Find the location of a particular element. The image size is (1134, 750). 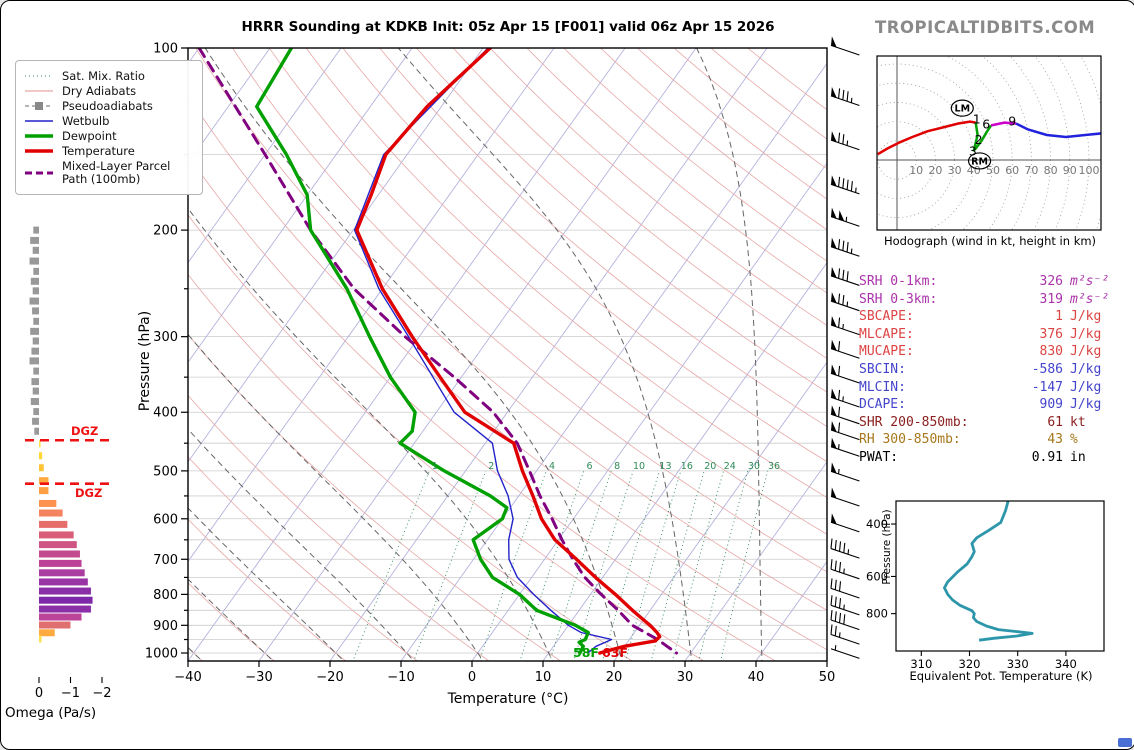

stat-row: MLCIN: -147 J/kg is located at coordinates (995, 388).